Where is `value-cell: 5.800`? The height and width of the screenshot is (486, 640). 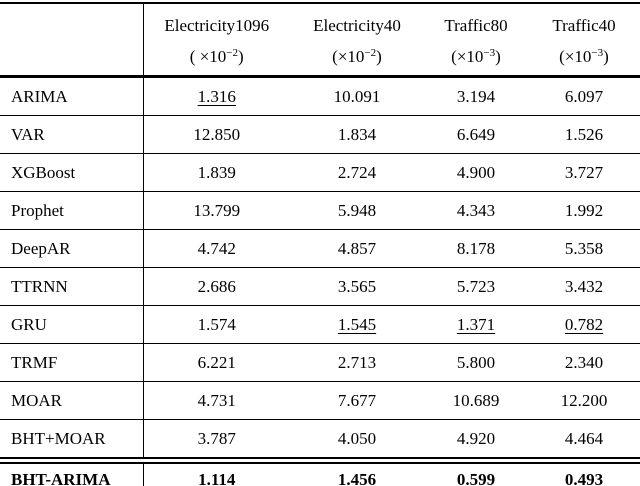
value-cell: 5.800 is located at coordinates (476, 363).